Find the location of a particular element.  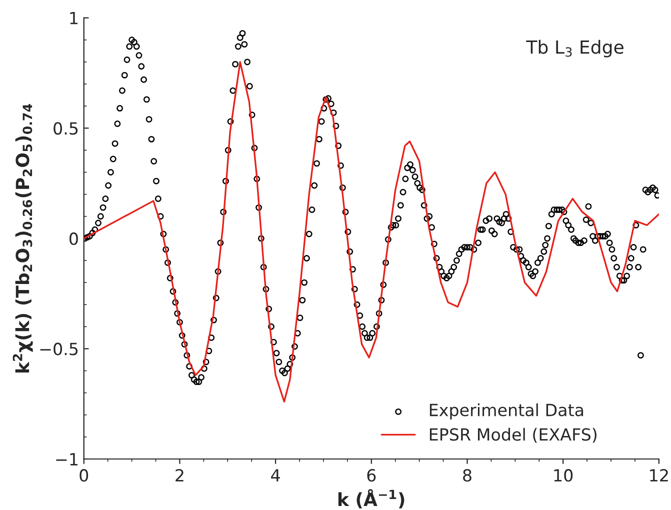

x-tick-label: 2 is located at coordinates (180, 475).